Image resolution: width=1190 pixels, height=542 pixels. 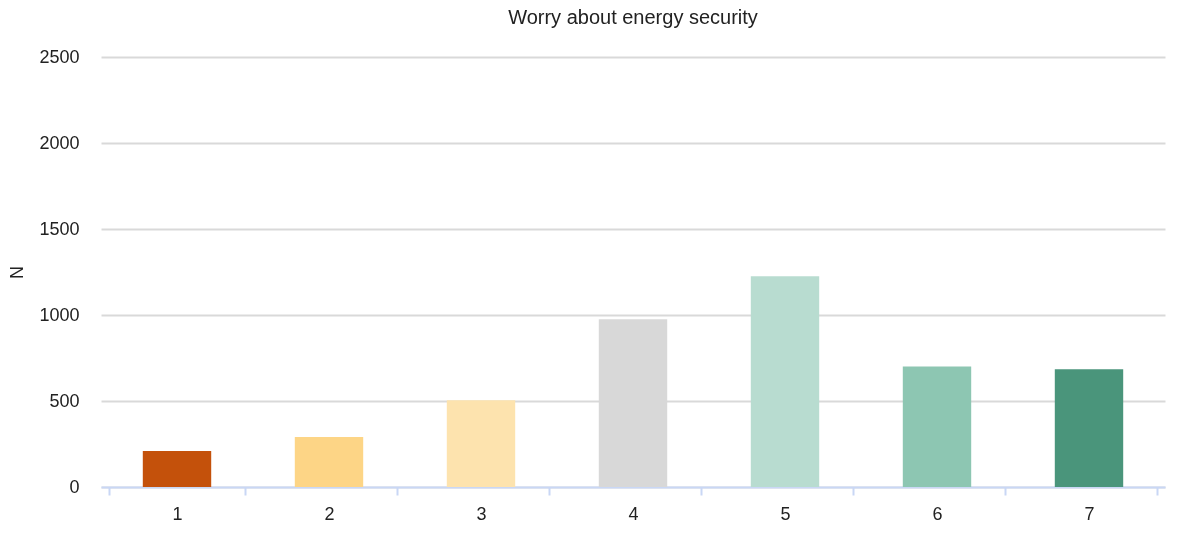 What do you see at coordinates (1089, 513) in the screenshot?
I see `x-tick-label: 7` at bounding box center [1089, 513].